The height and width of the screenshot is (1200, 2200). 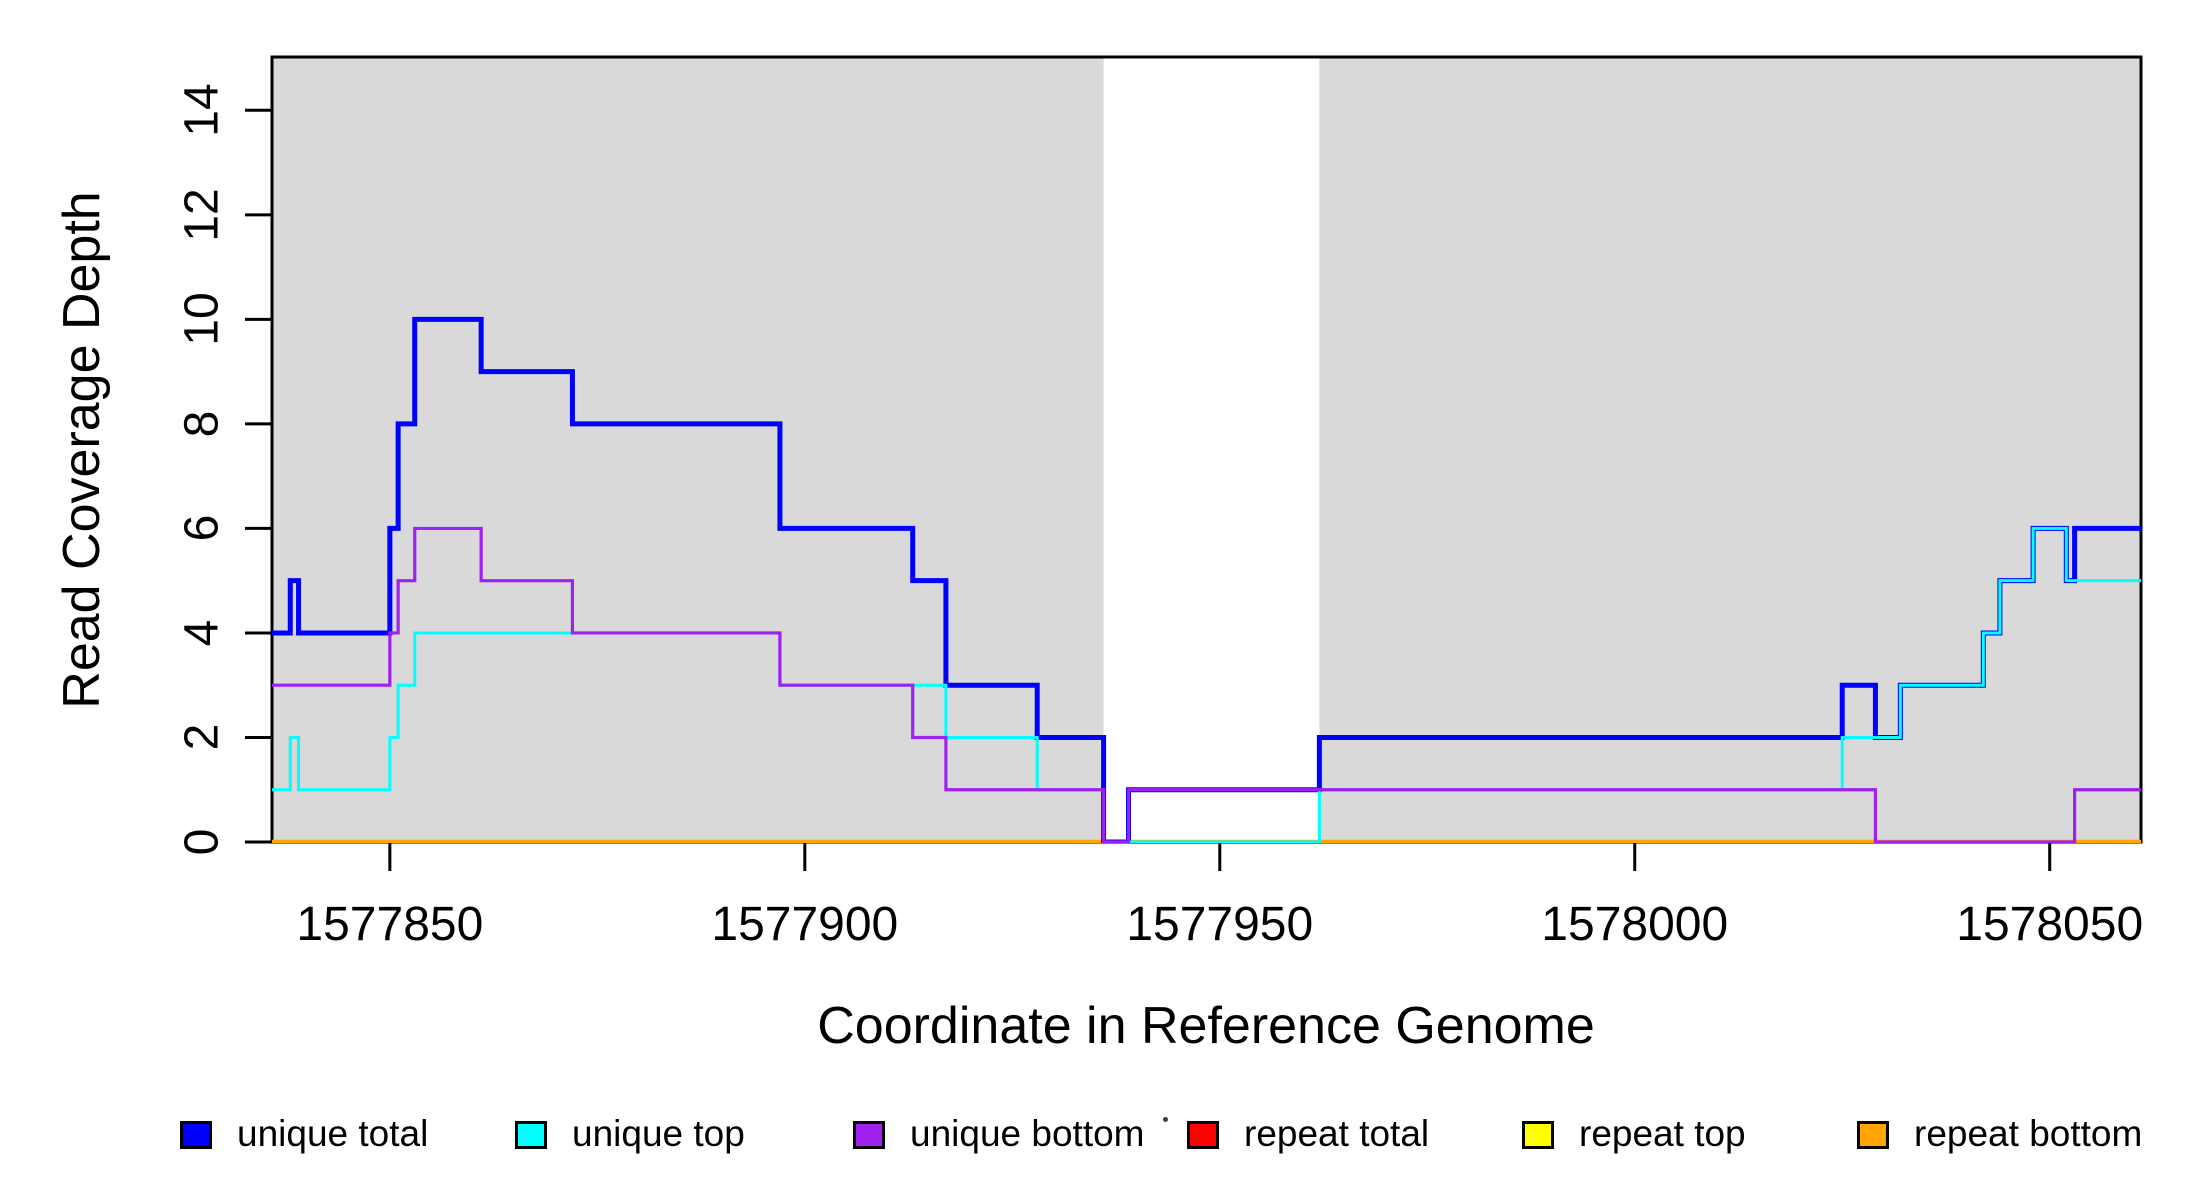 What do you see at coordinates (202, 319) in the screenshot?
I see `y-tick-label: 10` at bounding box center [202, 319].